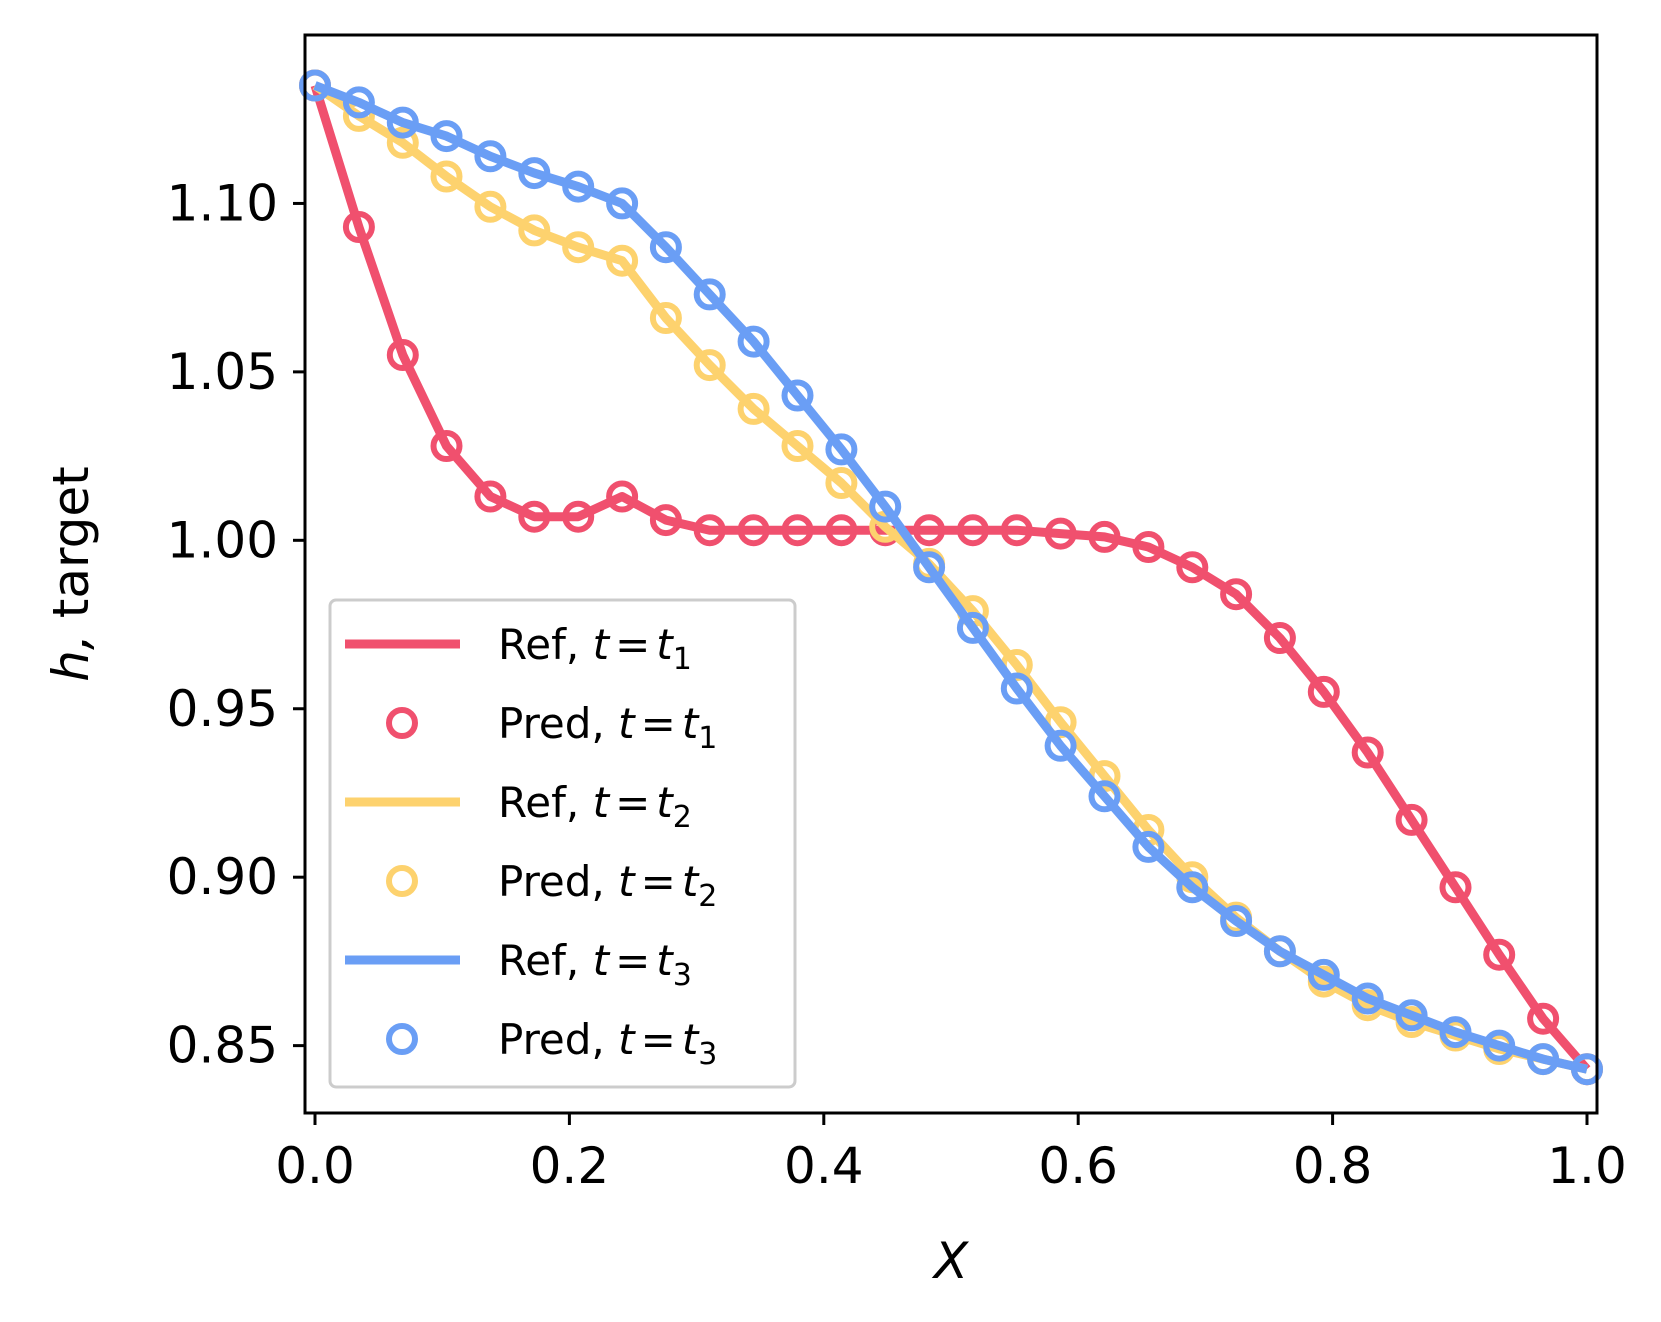  What do you see at coordinates (1078, 1166) in the screenshot?
I see `x-tick-label: 0.6` at bounding box center [1078, 1166].